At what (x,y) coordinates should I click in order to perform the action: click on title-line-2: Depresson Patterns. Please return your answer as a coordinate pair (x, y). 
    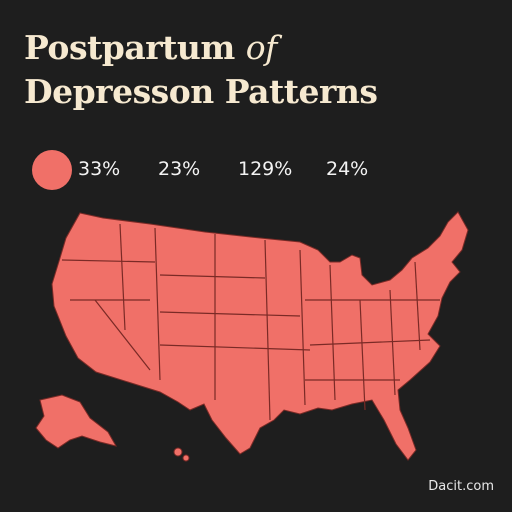
    Looking at the image, I should click on (201, 91).